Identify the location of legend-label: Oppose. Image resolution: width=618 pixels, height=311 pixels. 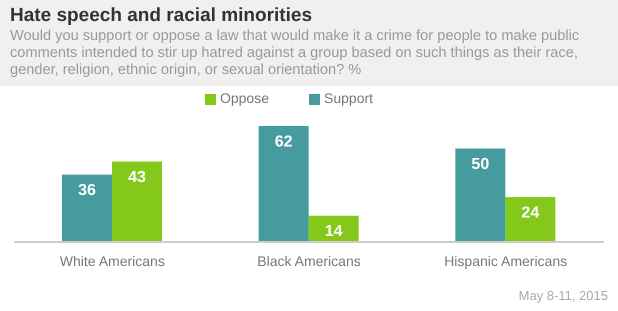
(244, 98).